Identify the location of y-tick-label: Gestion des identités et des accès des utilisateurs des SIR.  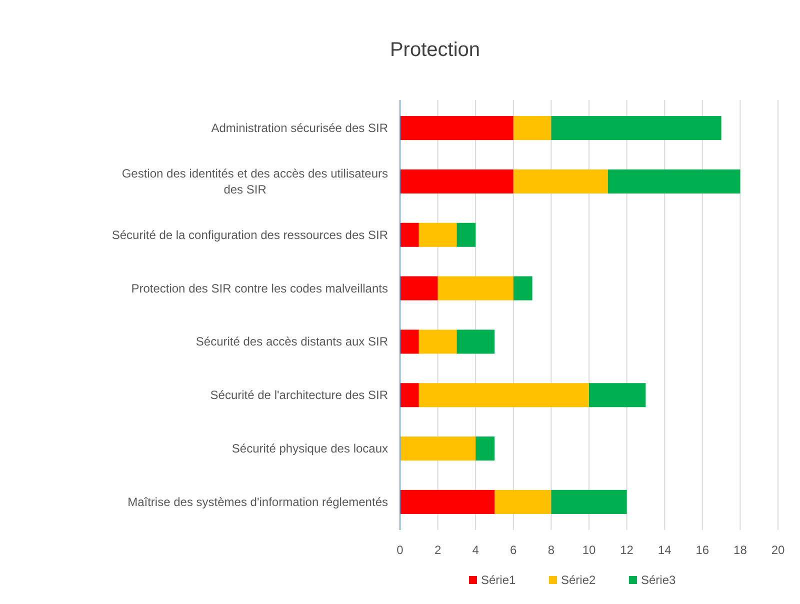
(255, 181).